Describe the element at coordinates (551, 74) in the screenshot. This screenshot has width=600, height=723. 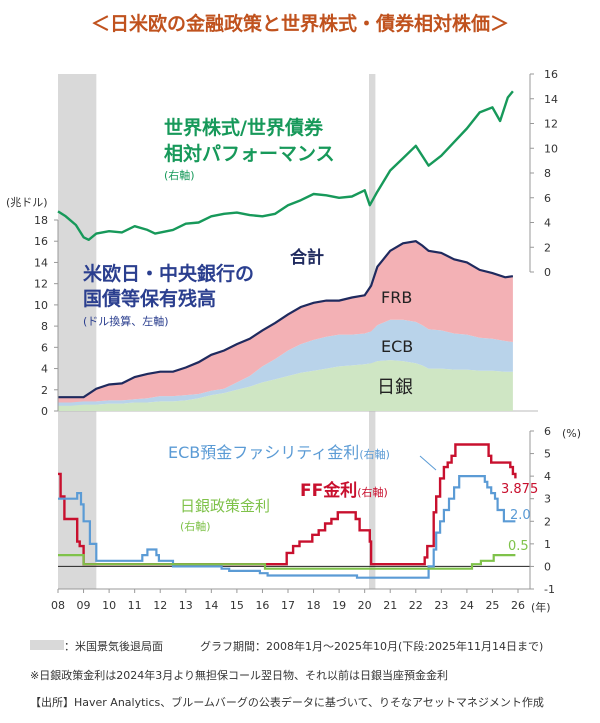
I see `right-tick-label: 16` at that location.